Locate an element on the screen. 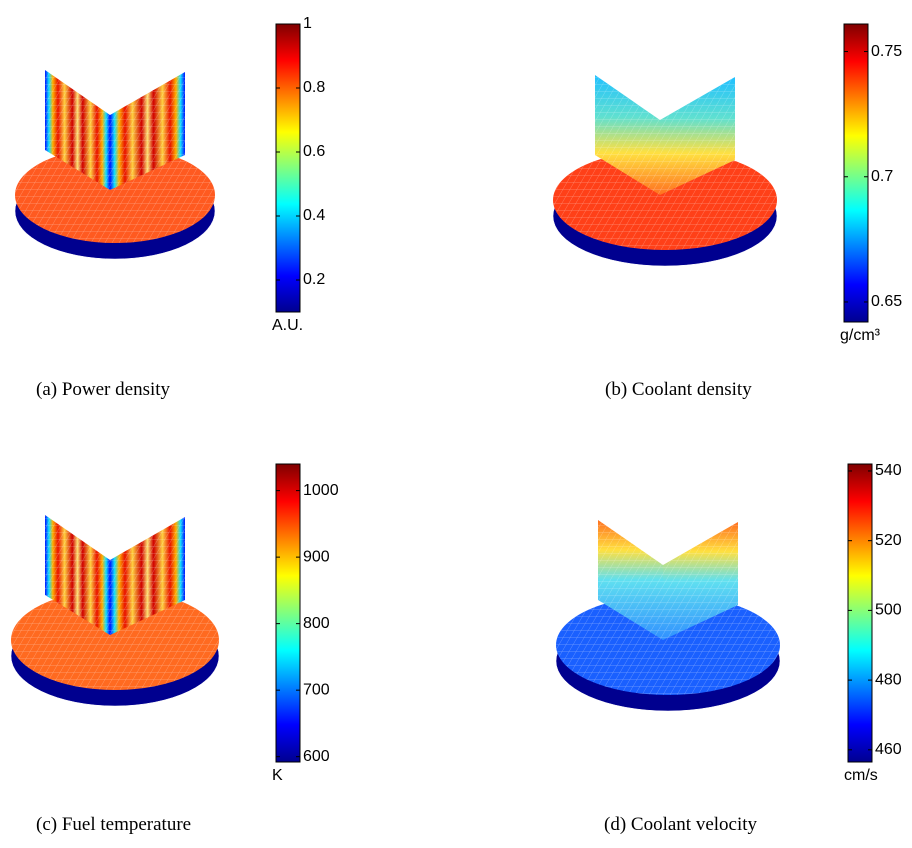  colorbar-tick-label: 480 is located at coordinates (888, 679).